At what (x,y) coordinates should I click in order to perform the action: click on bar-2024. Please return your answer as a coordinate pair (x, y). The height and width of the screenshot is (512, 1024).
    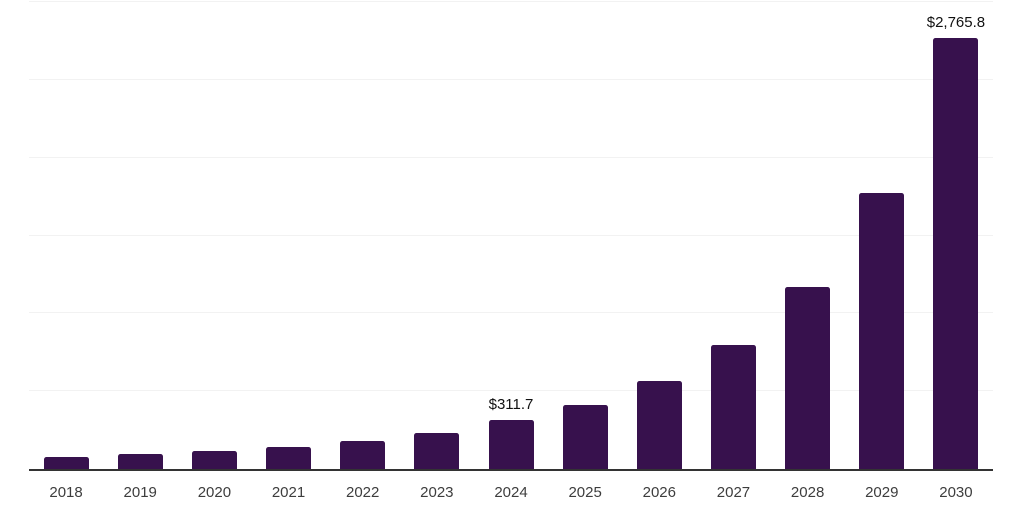
    Looking at the image, I should click on (511, 444).